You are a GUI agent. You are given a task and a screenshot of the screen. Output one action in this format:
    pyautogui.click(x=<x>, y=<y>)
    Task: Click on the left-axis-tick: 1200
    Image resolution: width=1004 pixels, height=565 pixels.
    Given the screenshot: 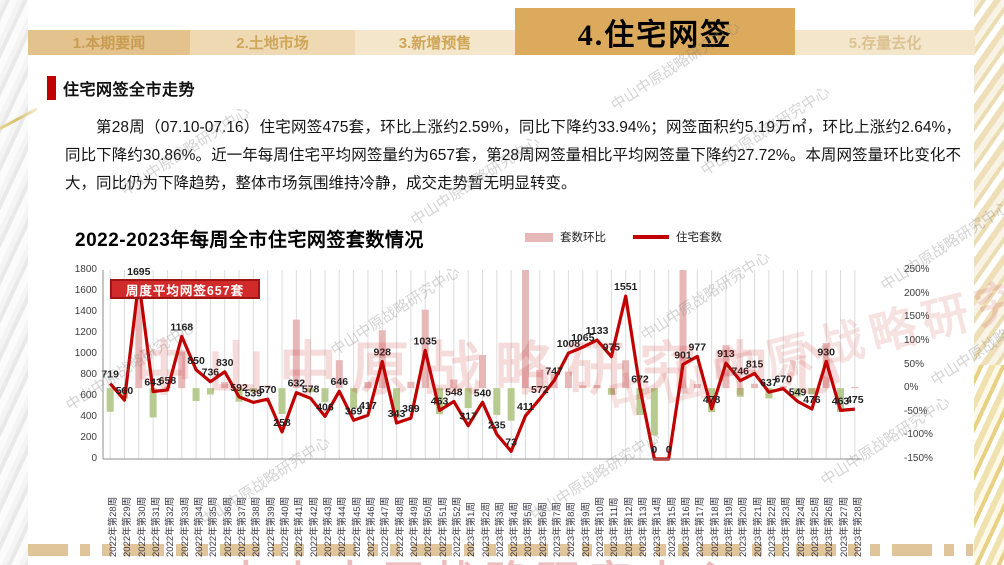 What is the action you would take?
    pyautogui.click(x=85, y=332)
    